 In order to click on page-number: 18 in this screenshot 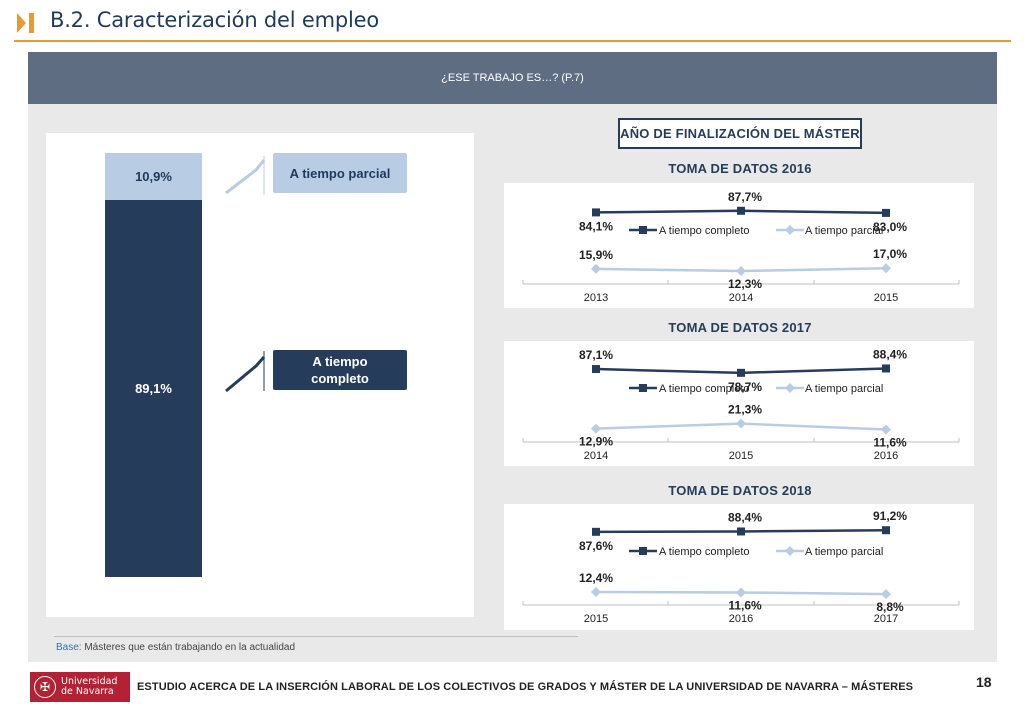, I will do `click(984, 682)`.